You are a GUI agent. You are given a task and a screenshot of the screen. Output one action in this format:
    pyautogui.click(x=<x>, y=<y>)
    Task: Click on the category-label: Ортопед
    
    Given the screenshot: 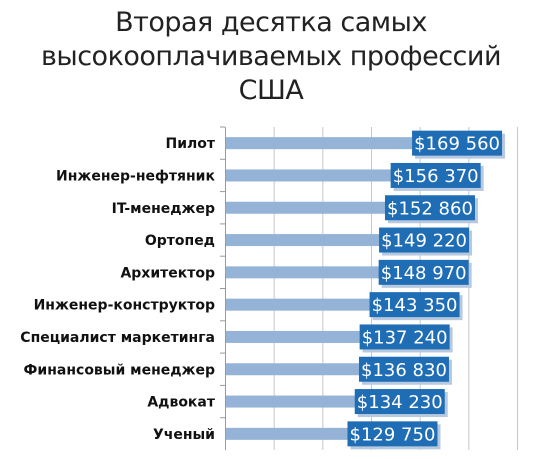 What is the action you would take?
    pyautogui.click(x=180, y=241)
    